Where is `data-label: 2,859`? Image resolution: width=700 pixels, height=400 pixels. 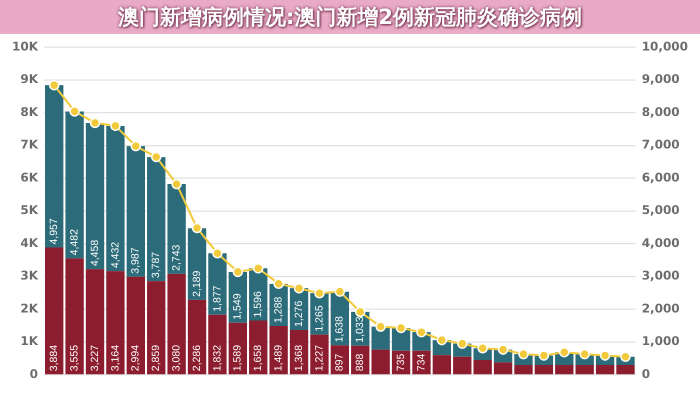 data-label: 2,859 is located at coordinates (156, 358).